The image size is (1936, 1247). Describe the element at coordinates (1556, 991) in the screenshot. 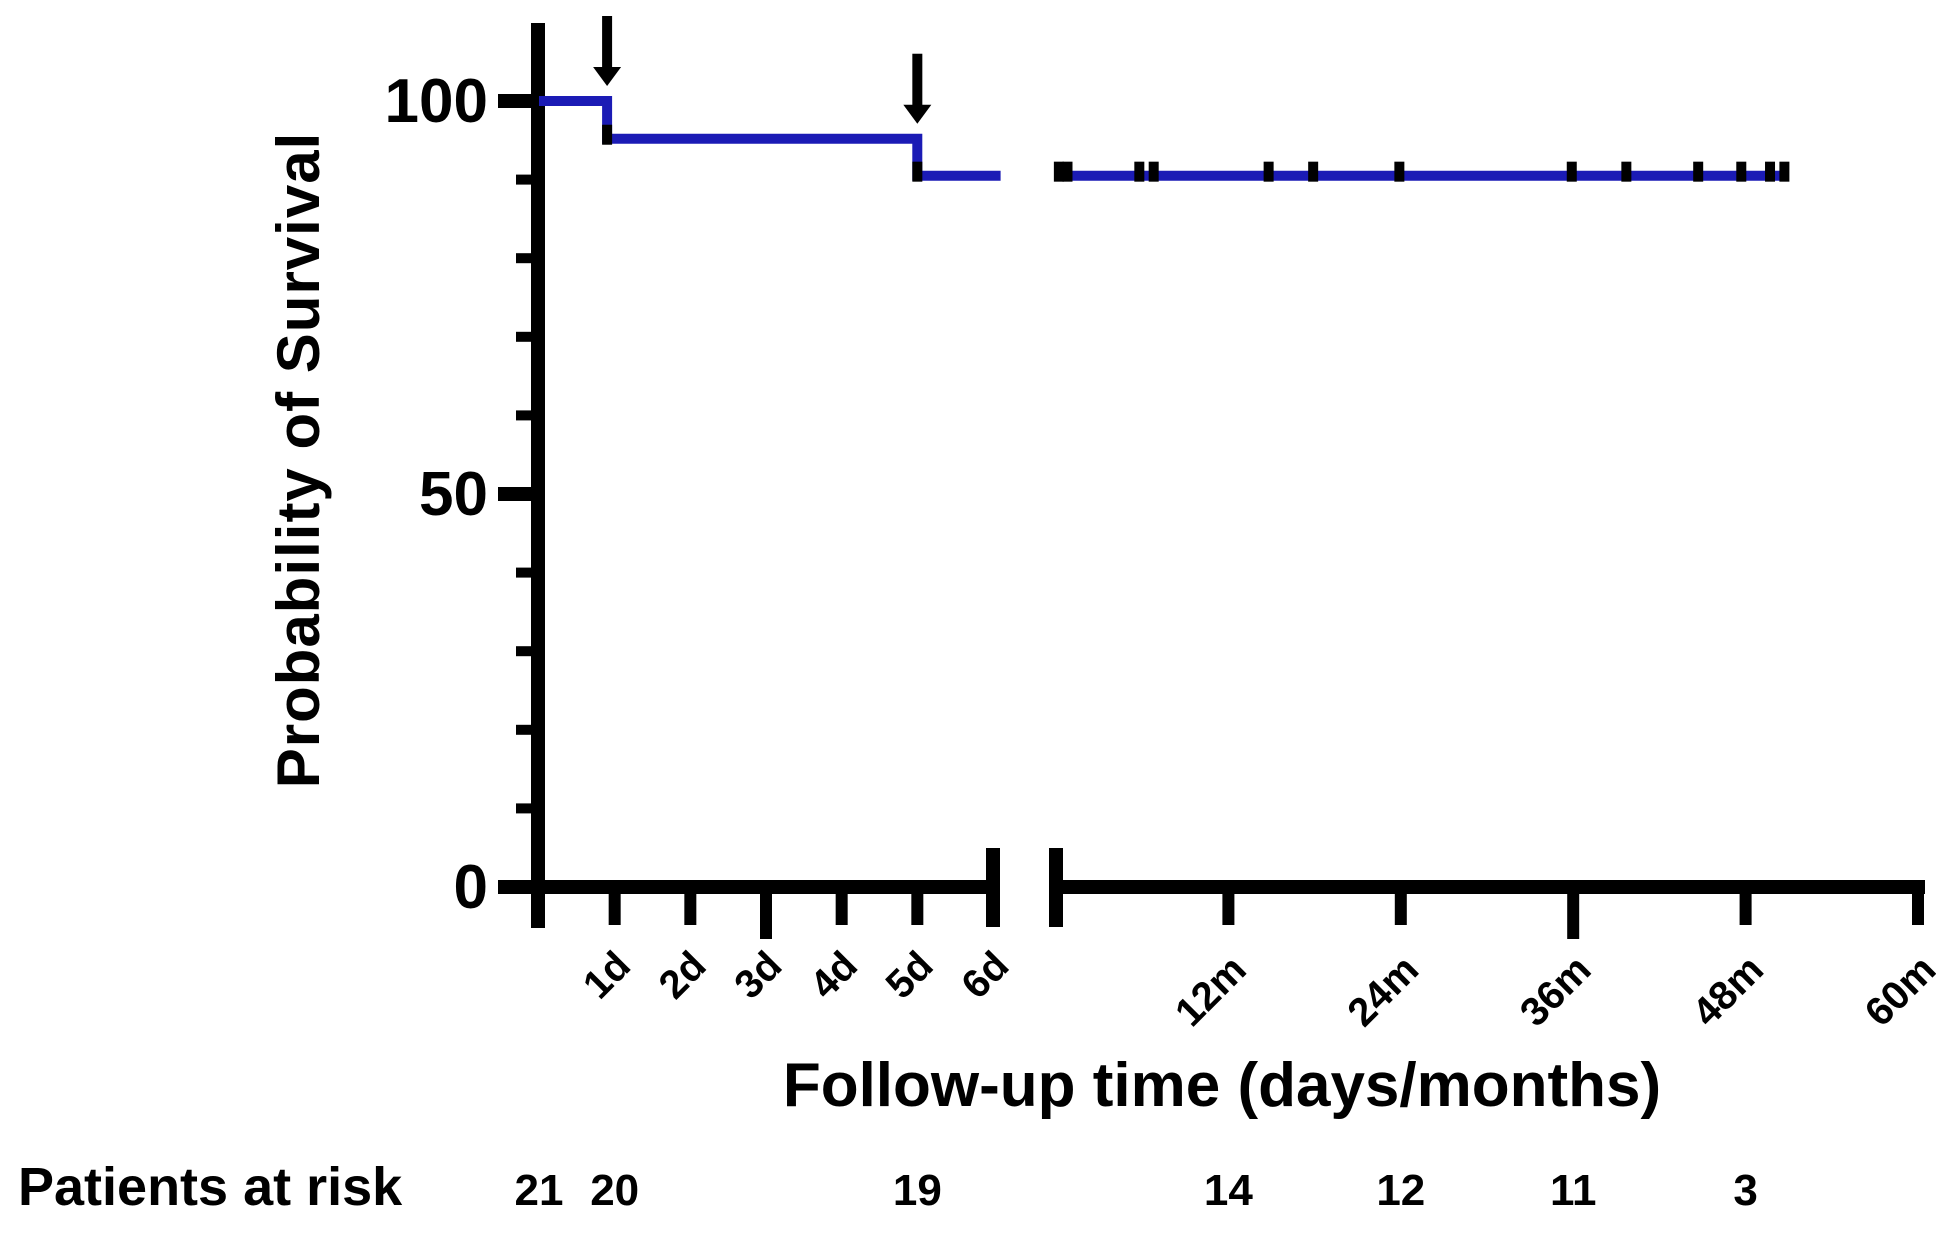

I see `x-tick-label-36m: 36m` at that location.